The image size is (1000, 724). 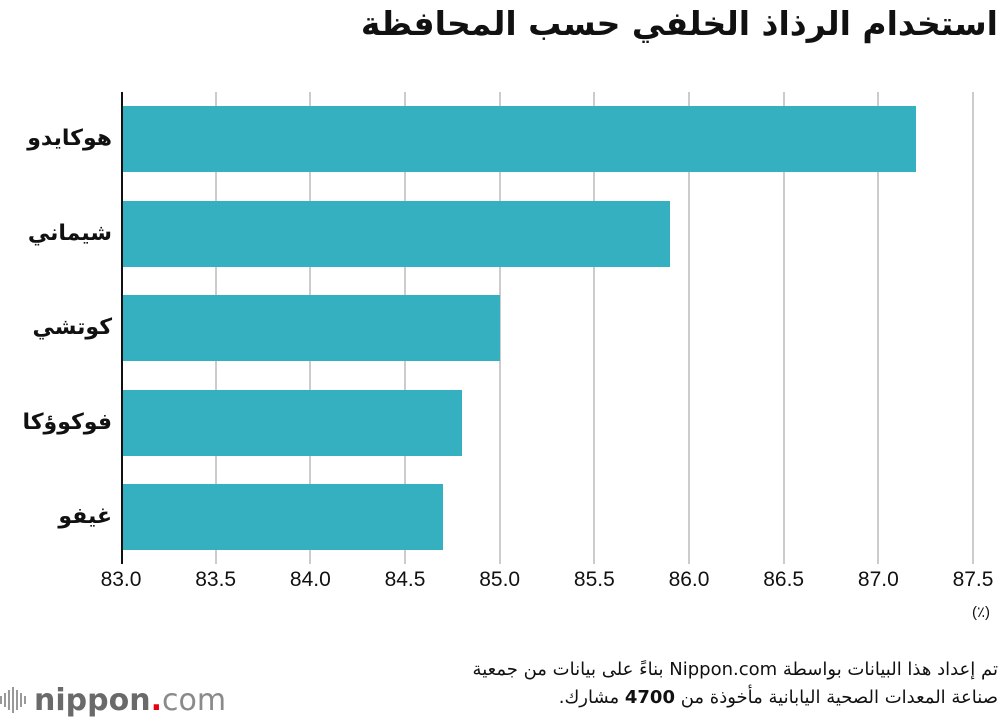 What do you see at coordinates (784, 579) in the screenshot?
I see `x-tick-label: 86.5` at bounding box center [784, 579].